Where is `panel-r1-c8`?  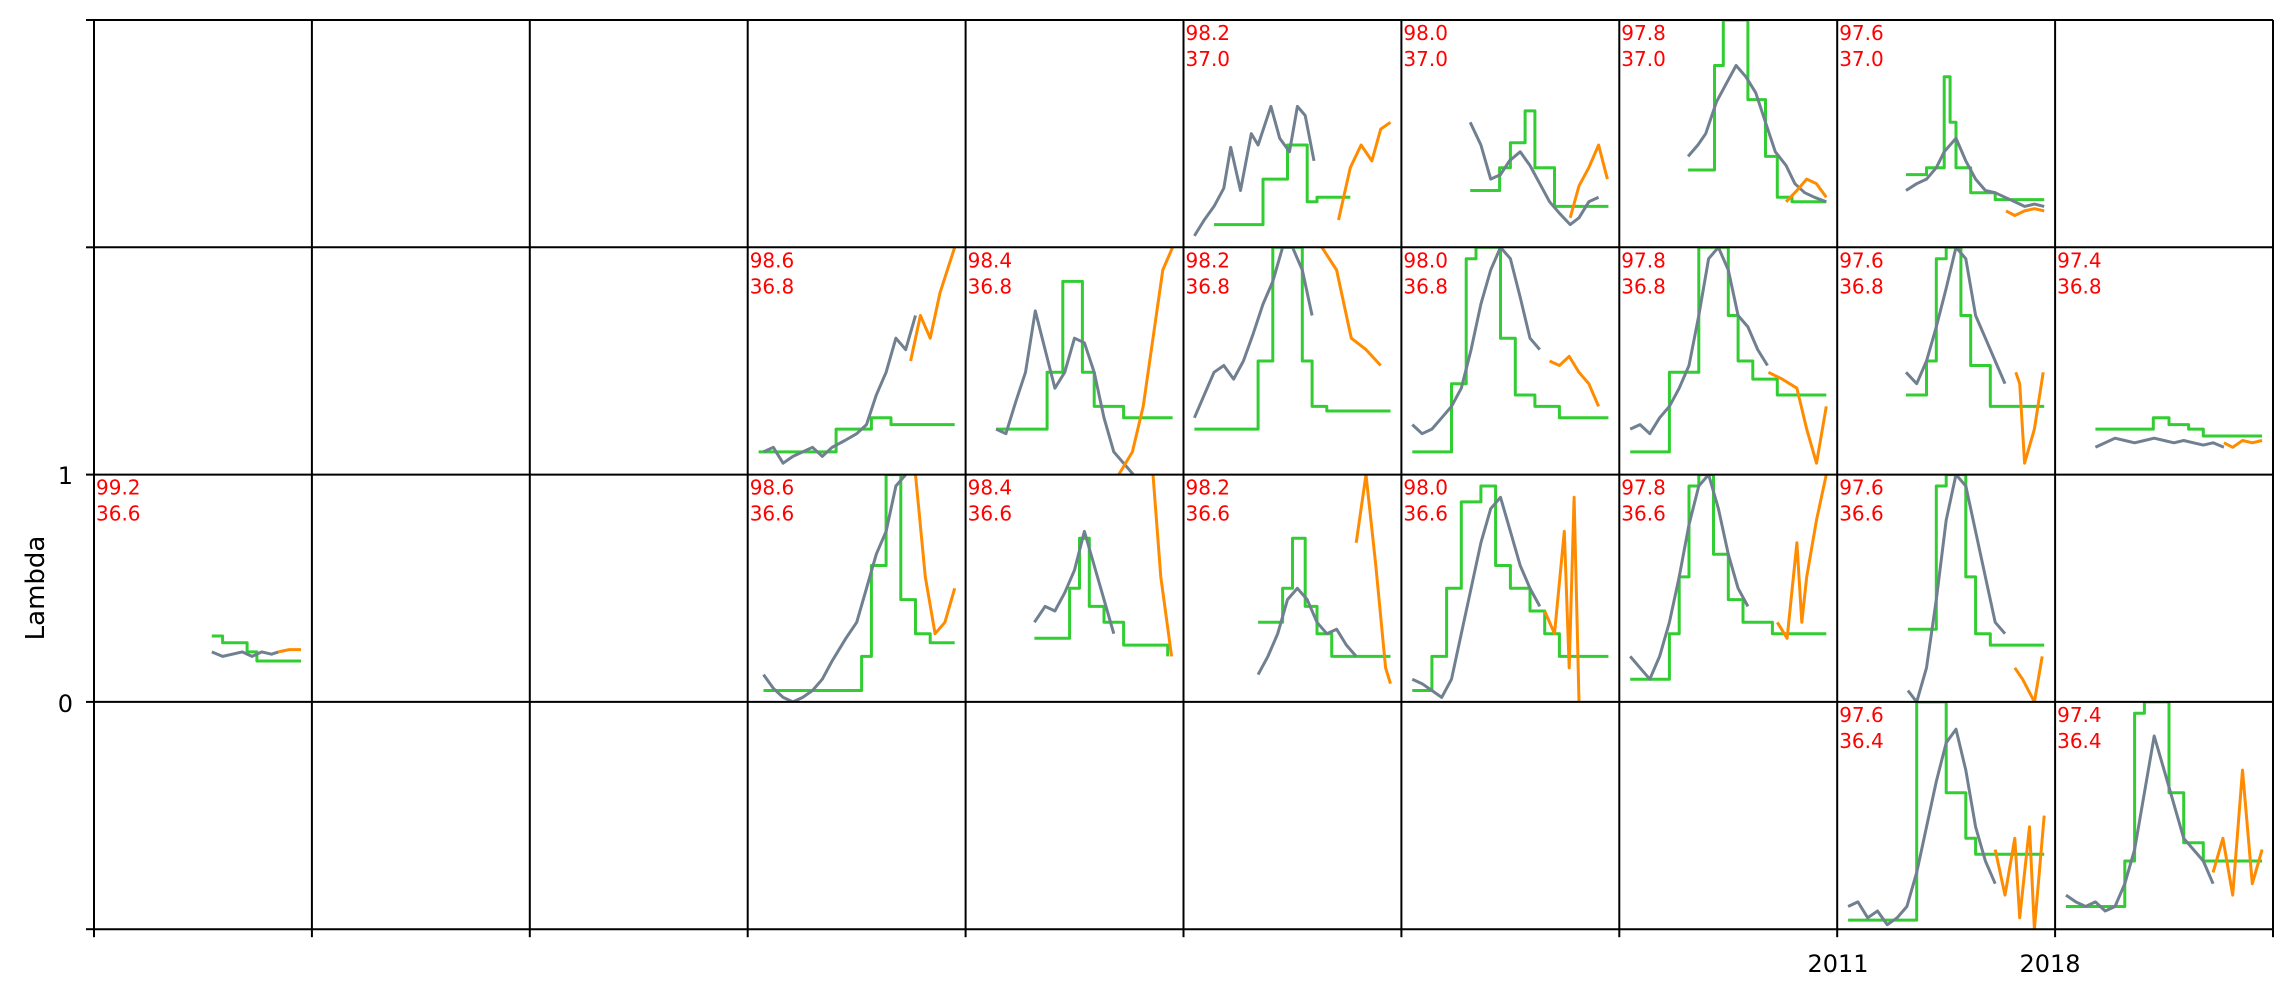 panel-r1-c8 is located at coordinates (1974, 356).